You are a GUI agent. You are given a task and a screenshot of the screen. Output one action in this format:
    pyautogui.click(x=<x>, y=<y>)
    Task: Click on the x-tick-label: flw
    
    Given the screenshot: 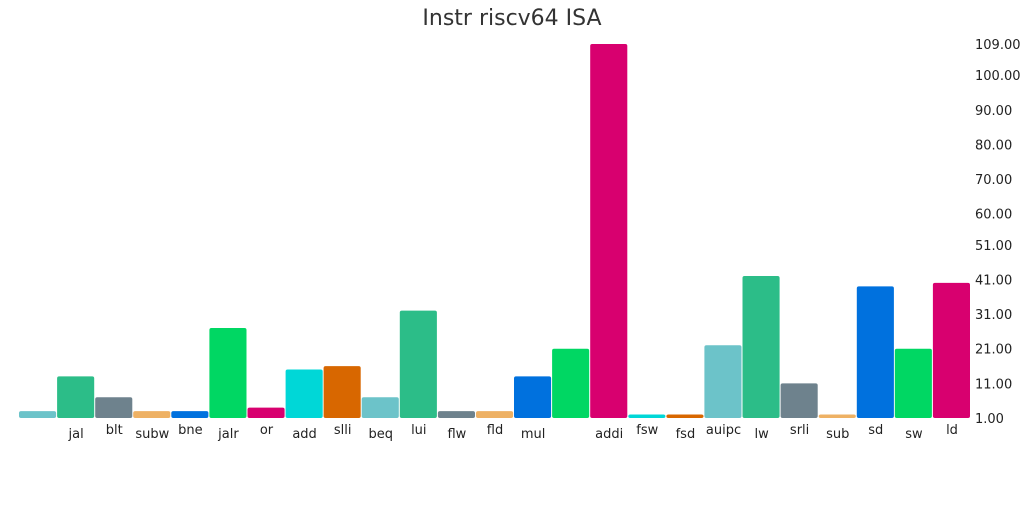 What is the action you would take?
    pyautogui.click(x=456, y=434)
    